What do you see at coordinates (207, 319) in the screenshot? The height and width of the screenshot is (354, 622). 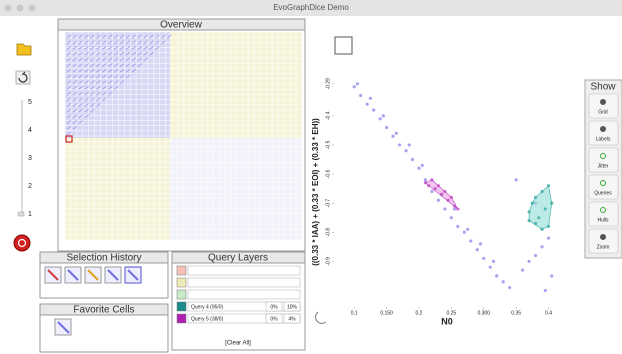 I see `query-label: Query 5 (38/0)` at bounding box center [207, 319].